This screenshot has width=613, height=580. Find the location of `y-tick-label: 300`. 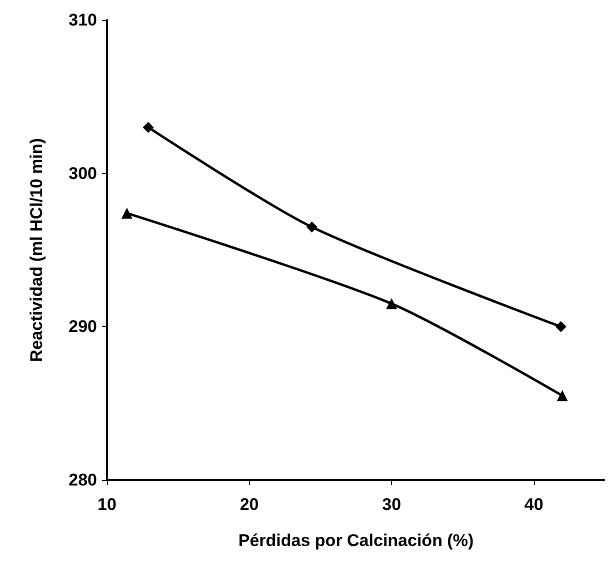

y-tick-label: 300 is located at coordinates (82, 173).